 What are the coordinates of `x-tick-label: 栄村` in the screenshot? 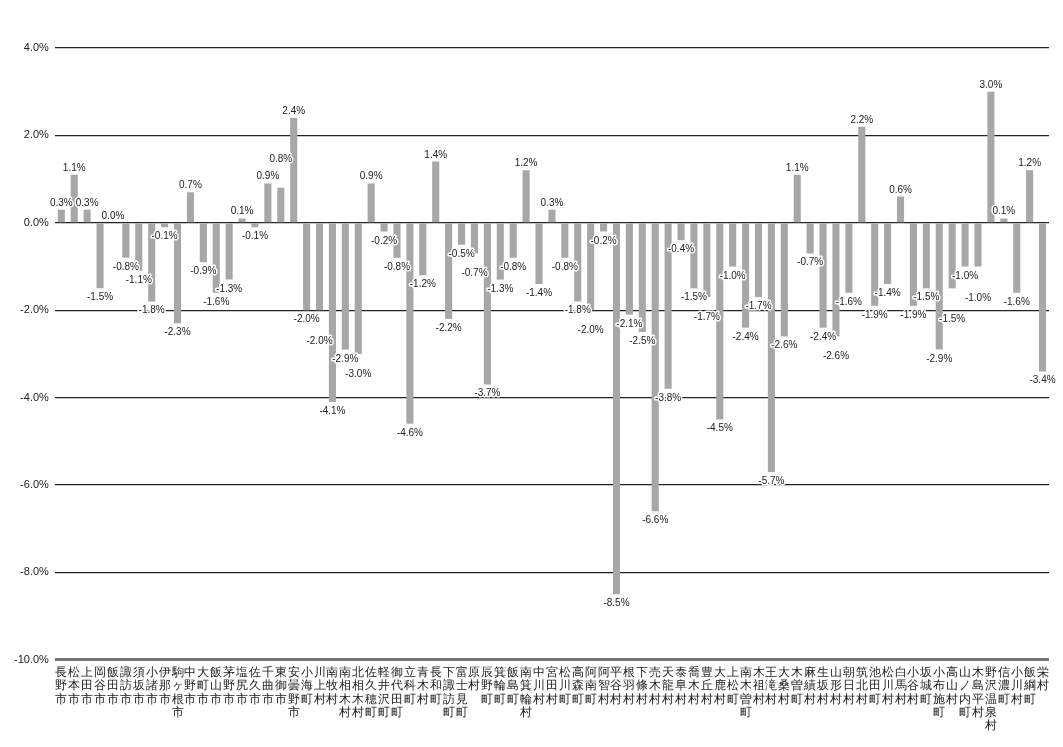 It's located at (1042, 678).